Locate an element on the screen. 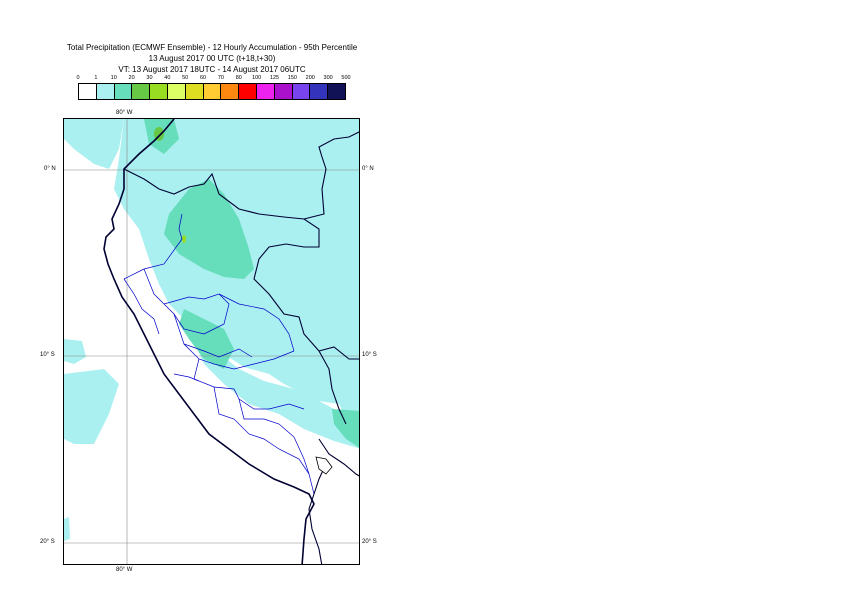  region-boundaries is located at coordinates (219, 354).